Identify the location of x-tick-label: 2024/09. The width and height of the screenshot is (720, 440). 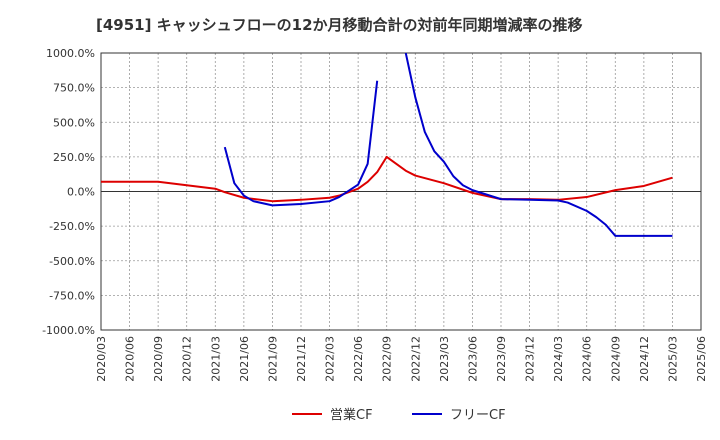
(615, 359).